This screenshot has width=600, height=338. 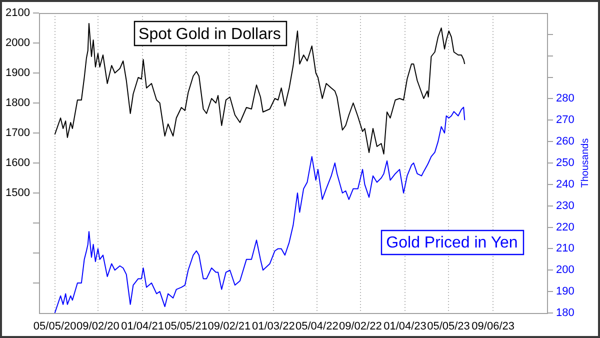 I want to click on y-tick-label: 1500, so click(x=18, y=193).